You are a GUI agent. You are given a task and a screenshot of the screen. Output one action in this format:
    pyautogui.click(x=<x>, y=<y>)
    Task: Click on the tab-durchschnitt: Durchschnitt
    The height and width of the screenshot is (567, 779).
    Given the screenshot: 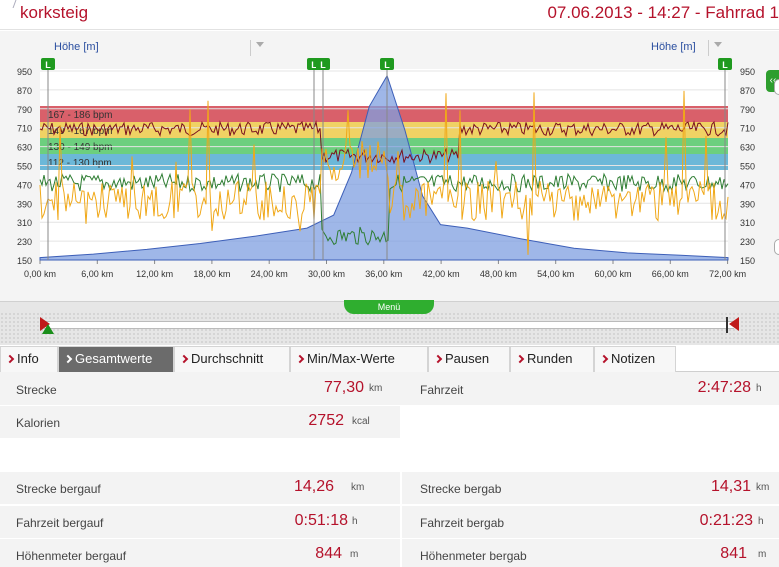 What is the action you would take?
    pyautogui.click(x=232, y=359)
    